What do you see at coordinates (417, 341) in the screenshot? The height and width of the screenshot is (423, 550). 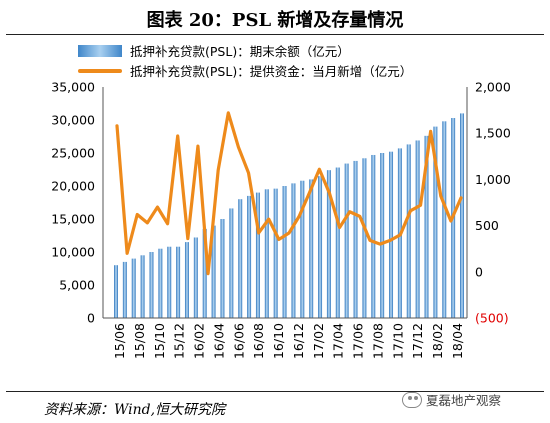 I see `x-tick-label: 17/12` at bounding box center [417, 341].